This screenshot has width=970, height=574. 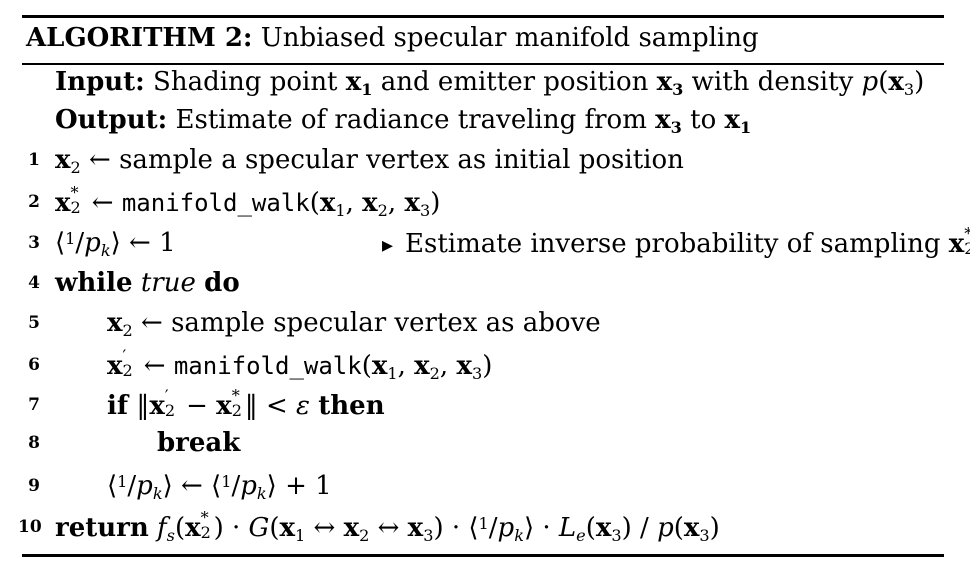 What do you see at coordinates (34, 283) in the screenshot?
I see `line-number-4: 4` at bounding box center [34, 283].